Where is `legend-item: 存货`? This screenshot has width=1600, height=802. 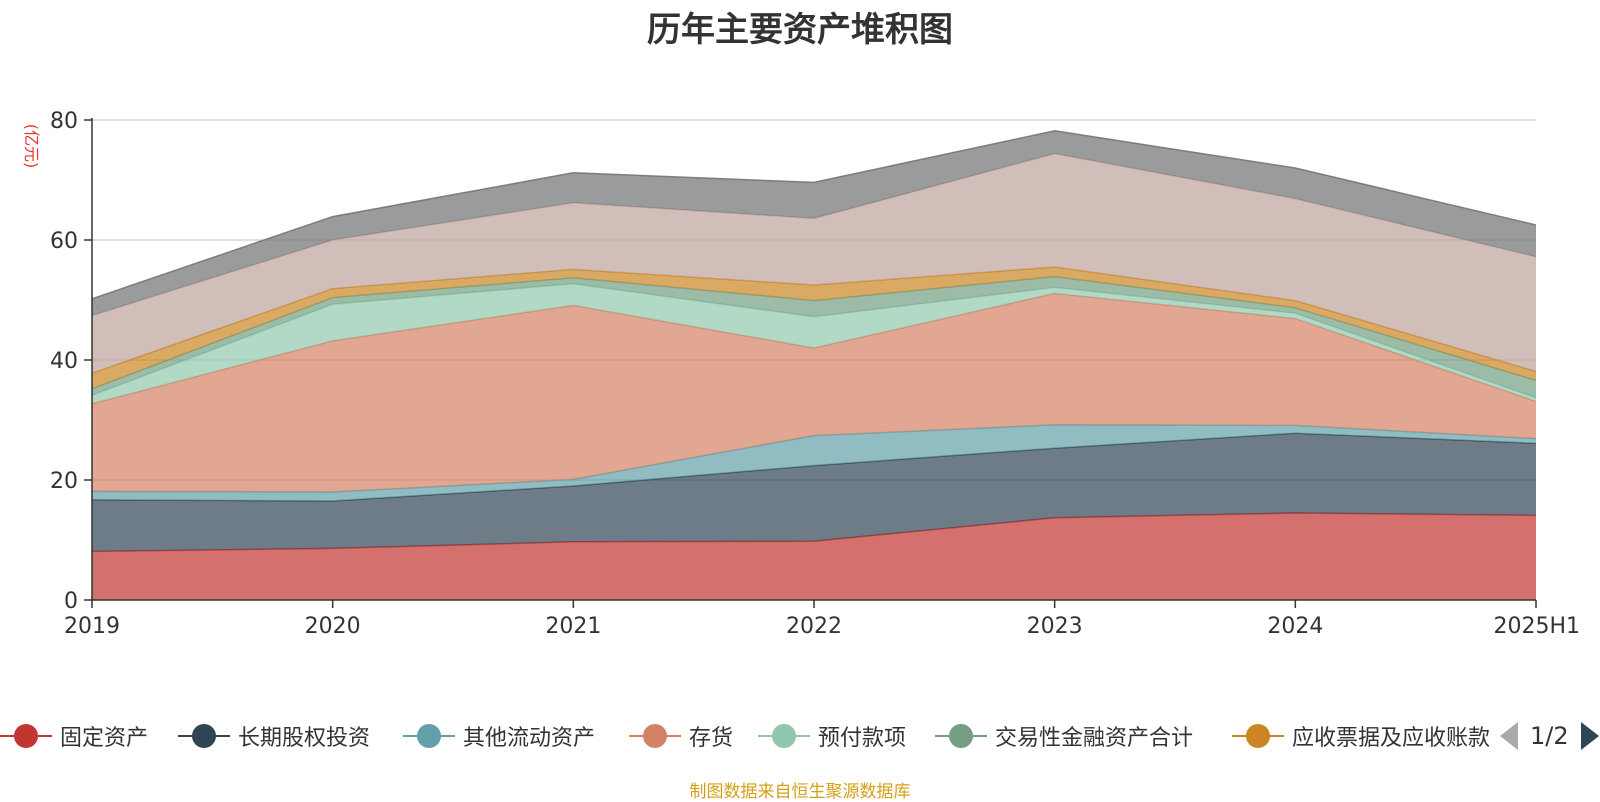
legend-item: 存货 is located at coordinates (681, 736).